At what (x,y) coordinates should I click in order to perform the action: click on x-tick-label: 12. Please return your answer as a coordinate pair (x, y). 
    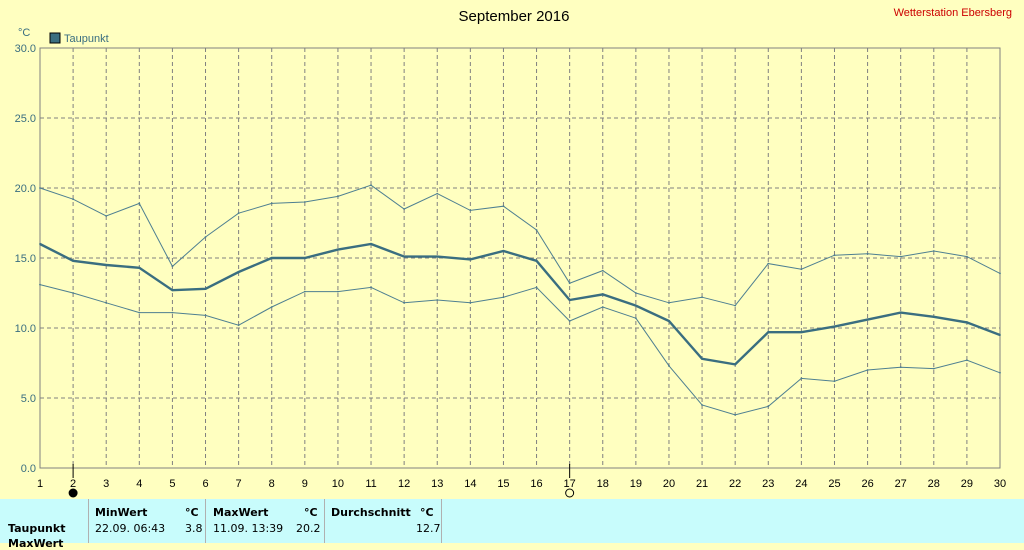
    Looking at the image, I should click on (404, 484).